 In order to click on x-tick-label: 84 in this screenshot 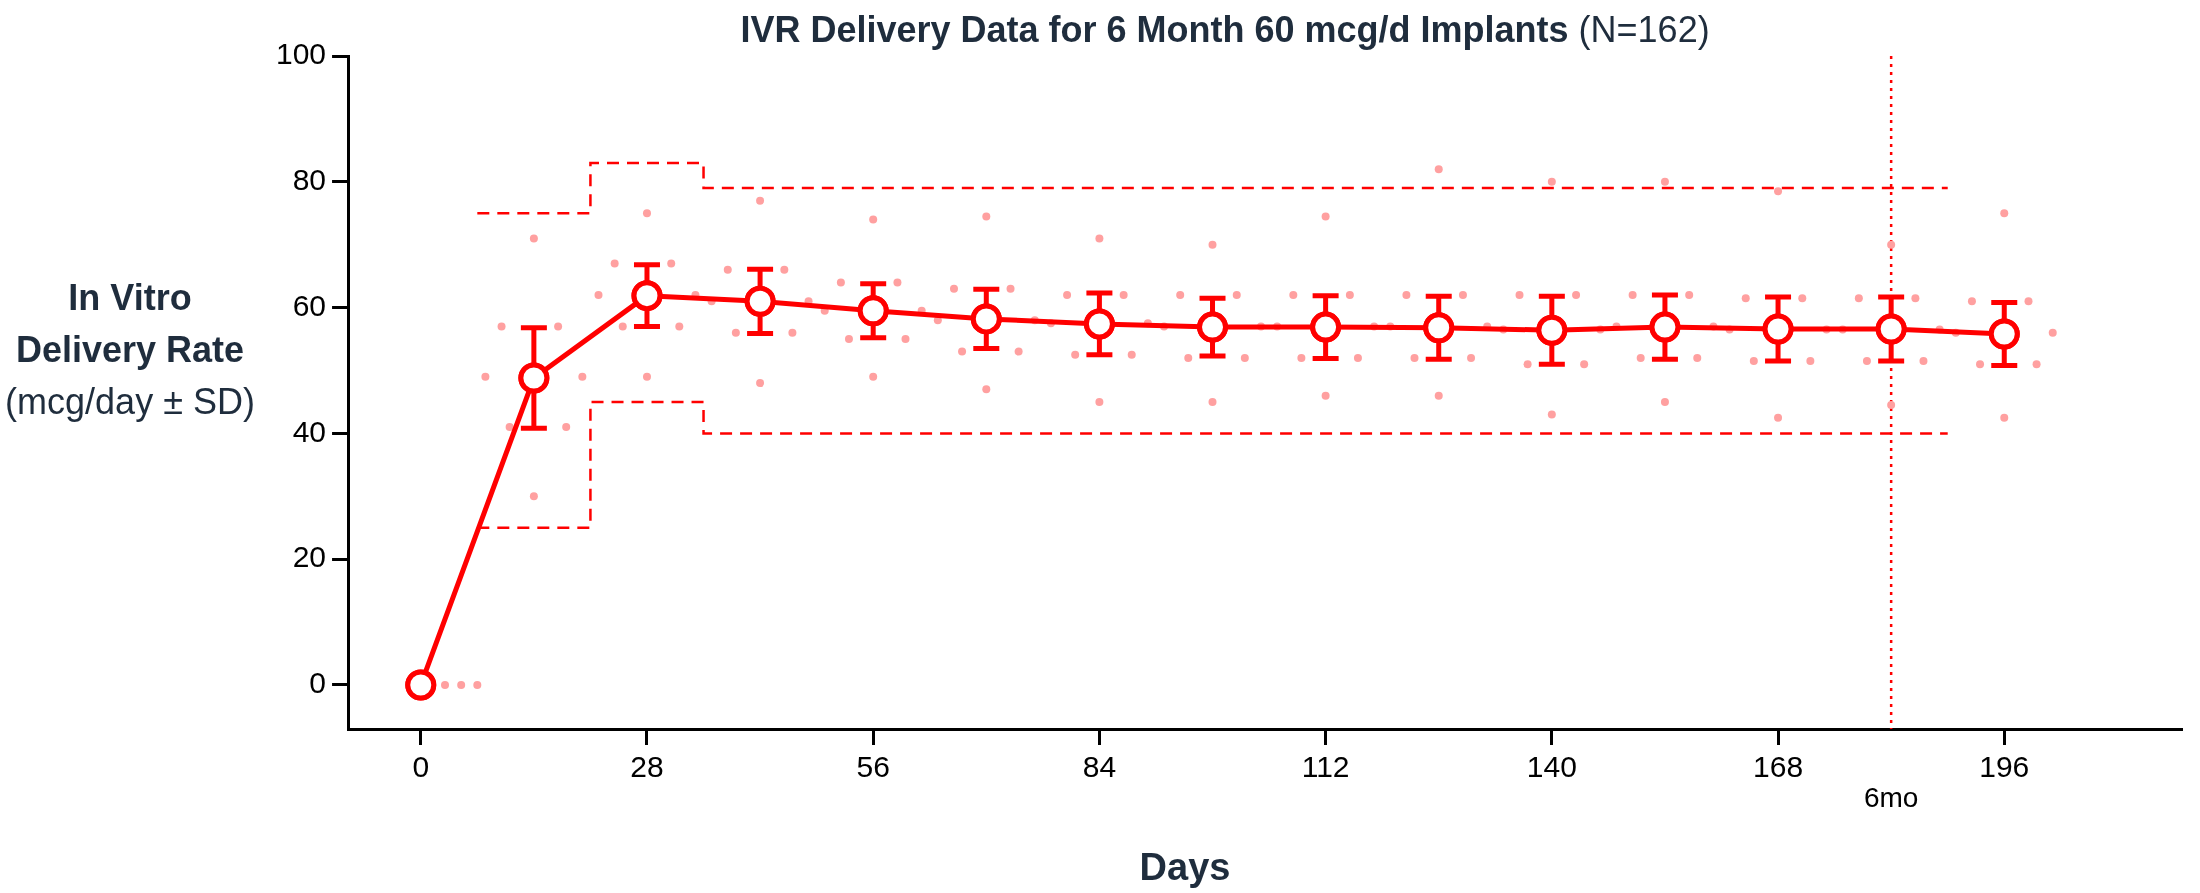, I will do `click(1099, 767)`.